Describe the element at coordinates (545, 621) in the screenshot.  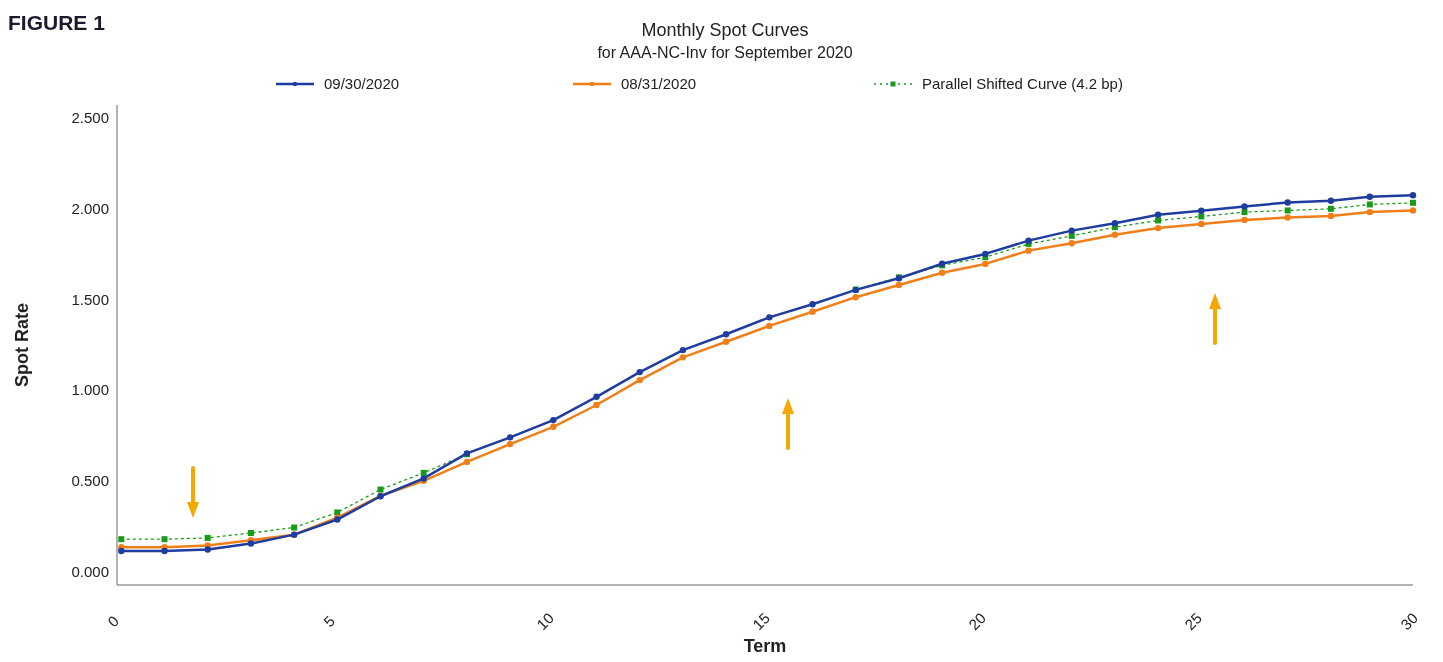
I see `x-tick-label: 10` at that location.